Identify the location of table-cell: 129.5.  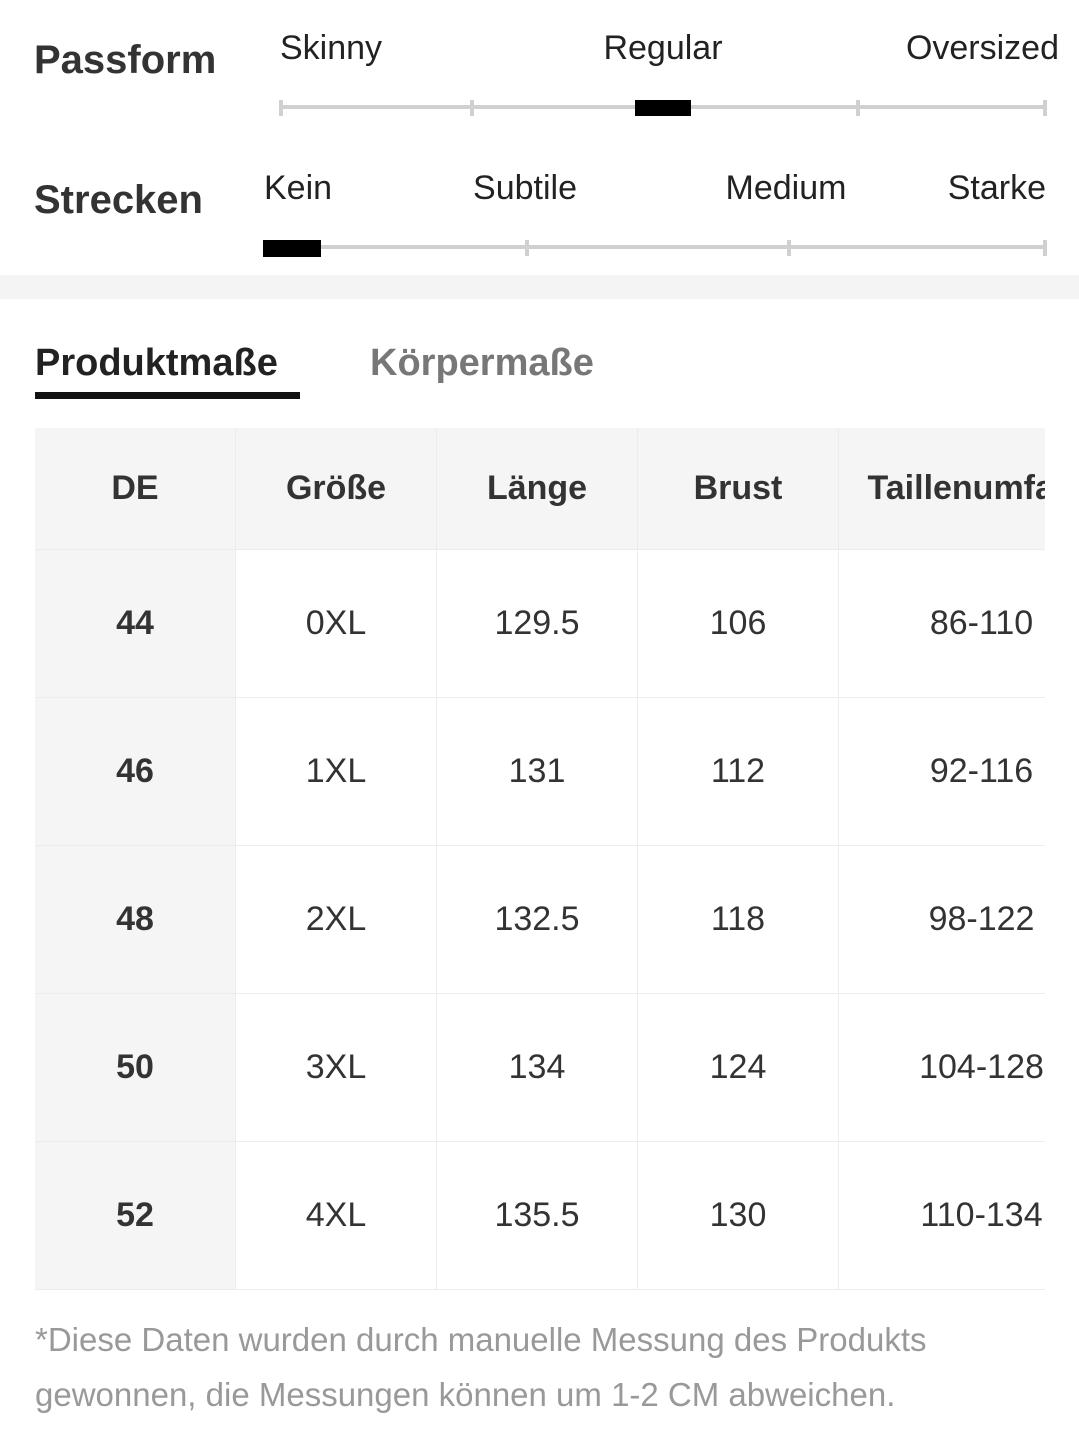
(537, 624).